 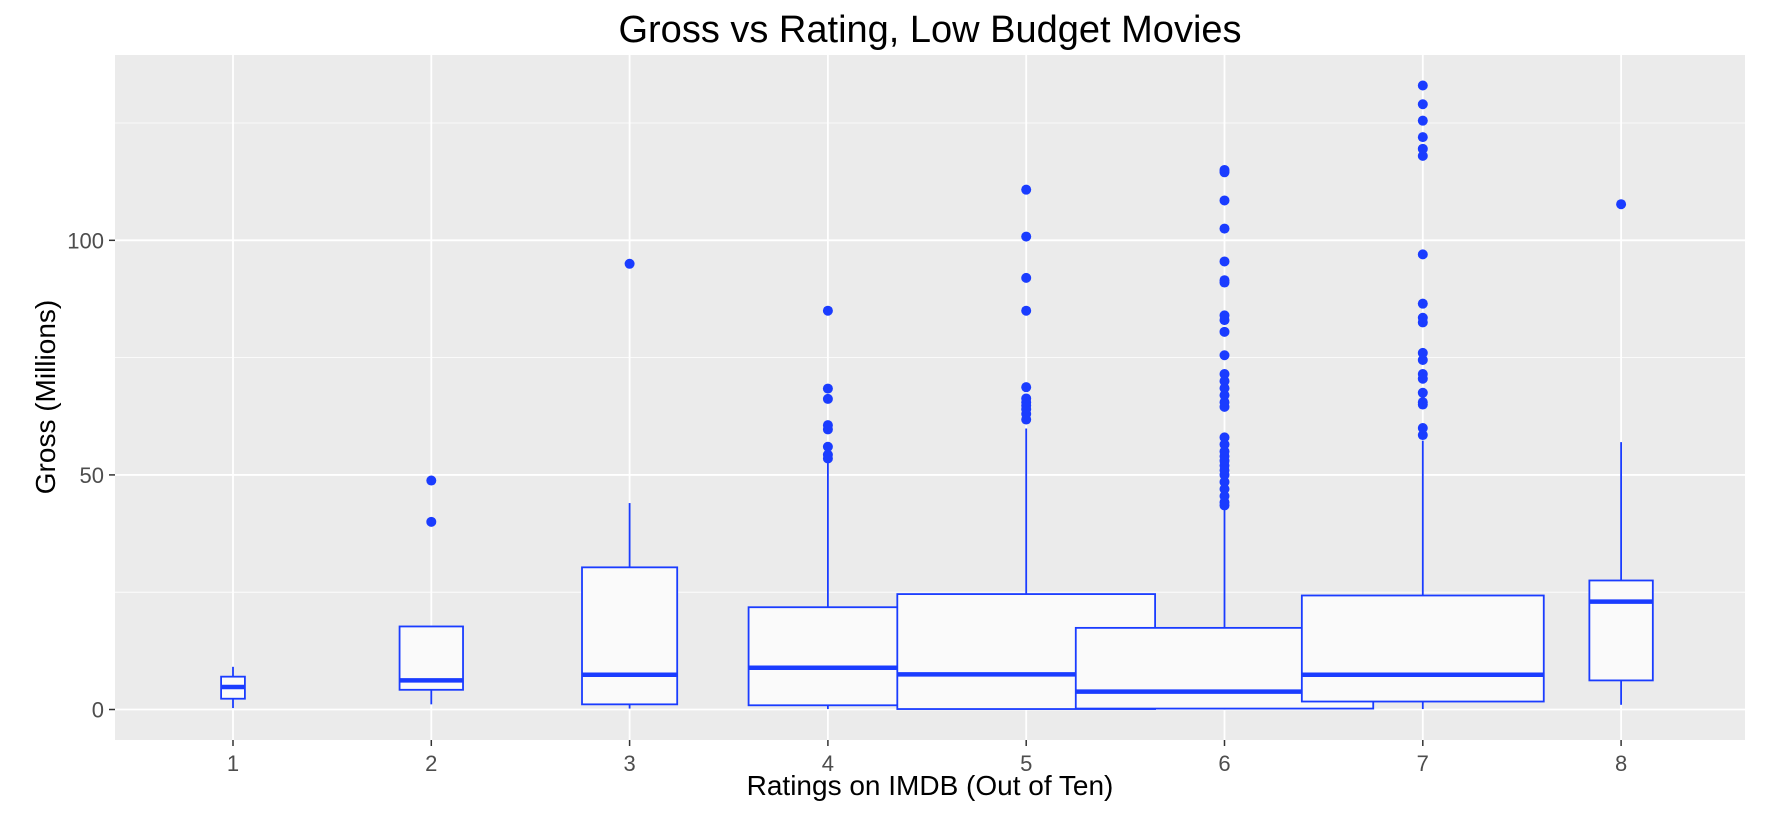 I want to click on x-tick-label: 1, so click(x=233, y=763).